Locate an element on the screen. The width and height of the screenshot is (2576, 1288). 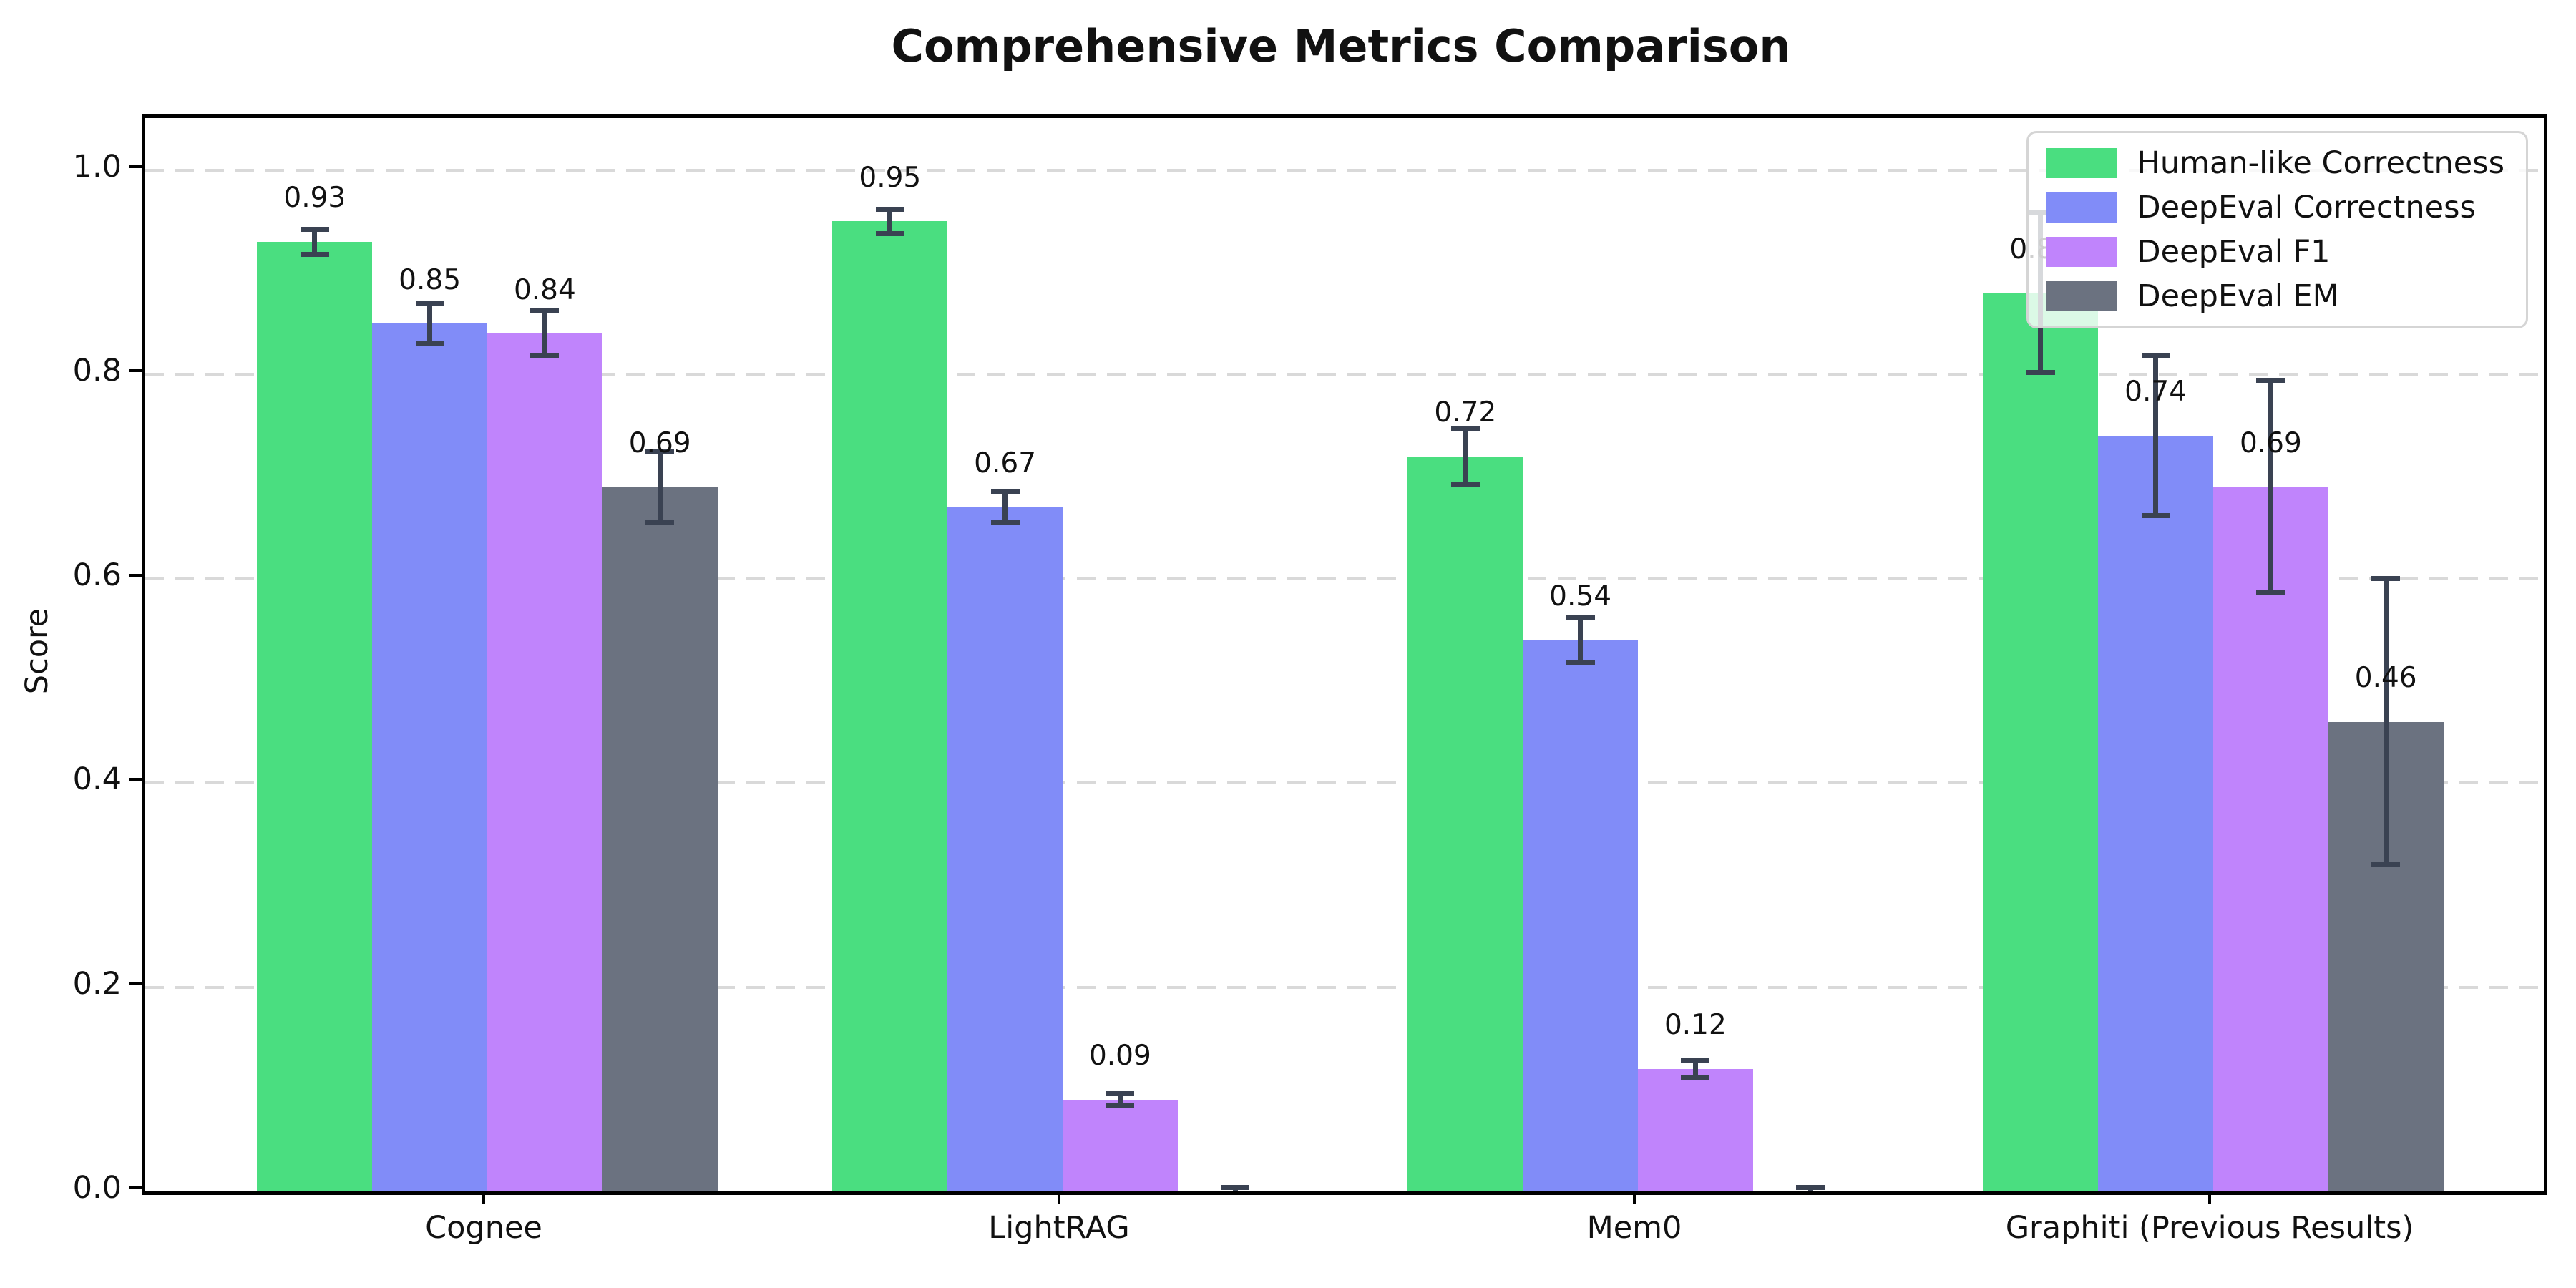
x-tick-label: Mem0 is located at coordinates (1634, 1228).